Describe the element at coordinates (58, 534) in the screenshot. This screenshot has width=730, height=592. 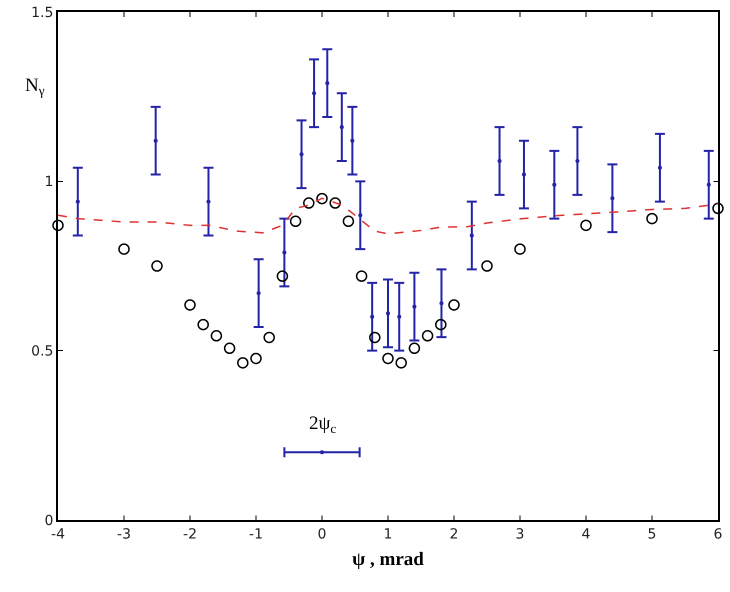
I see `x-tick-label: -4` at that location.